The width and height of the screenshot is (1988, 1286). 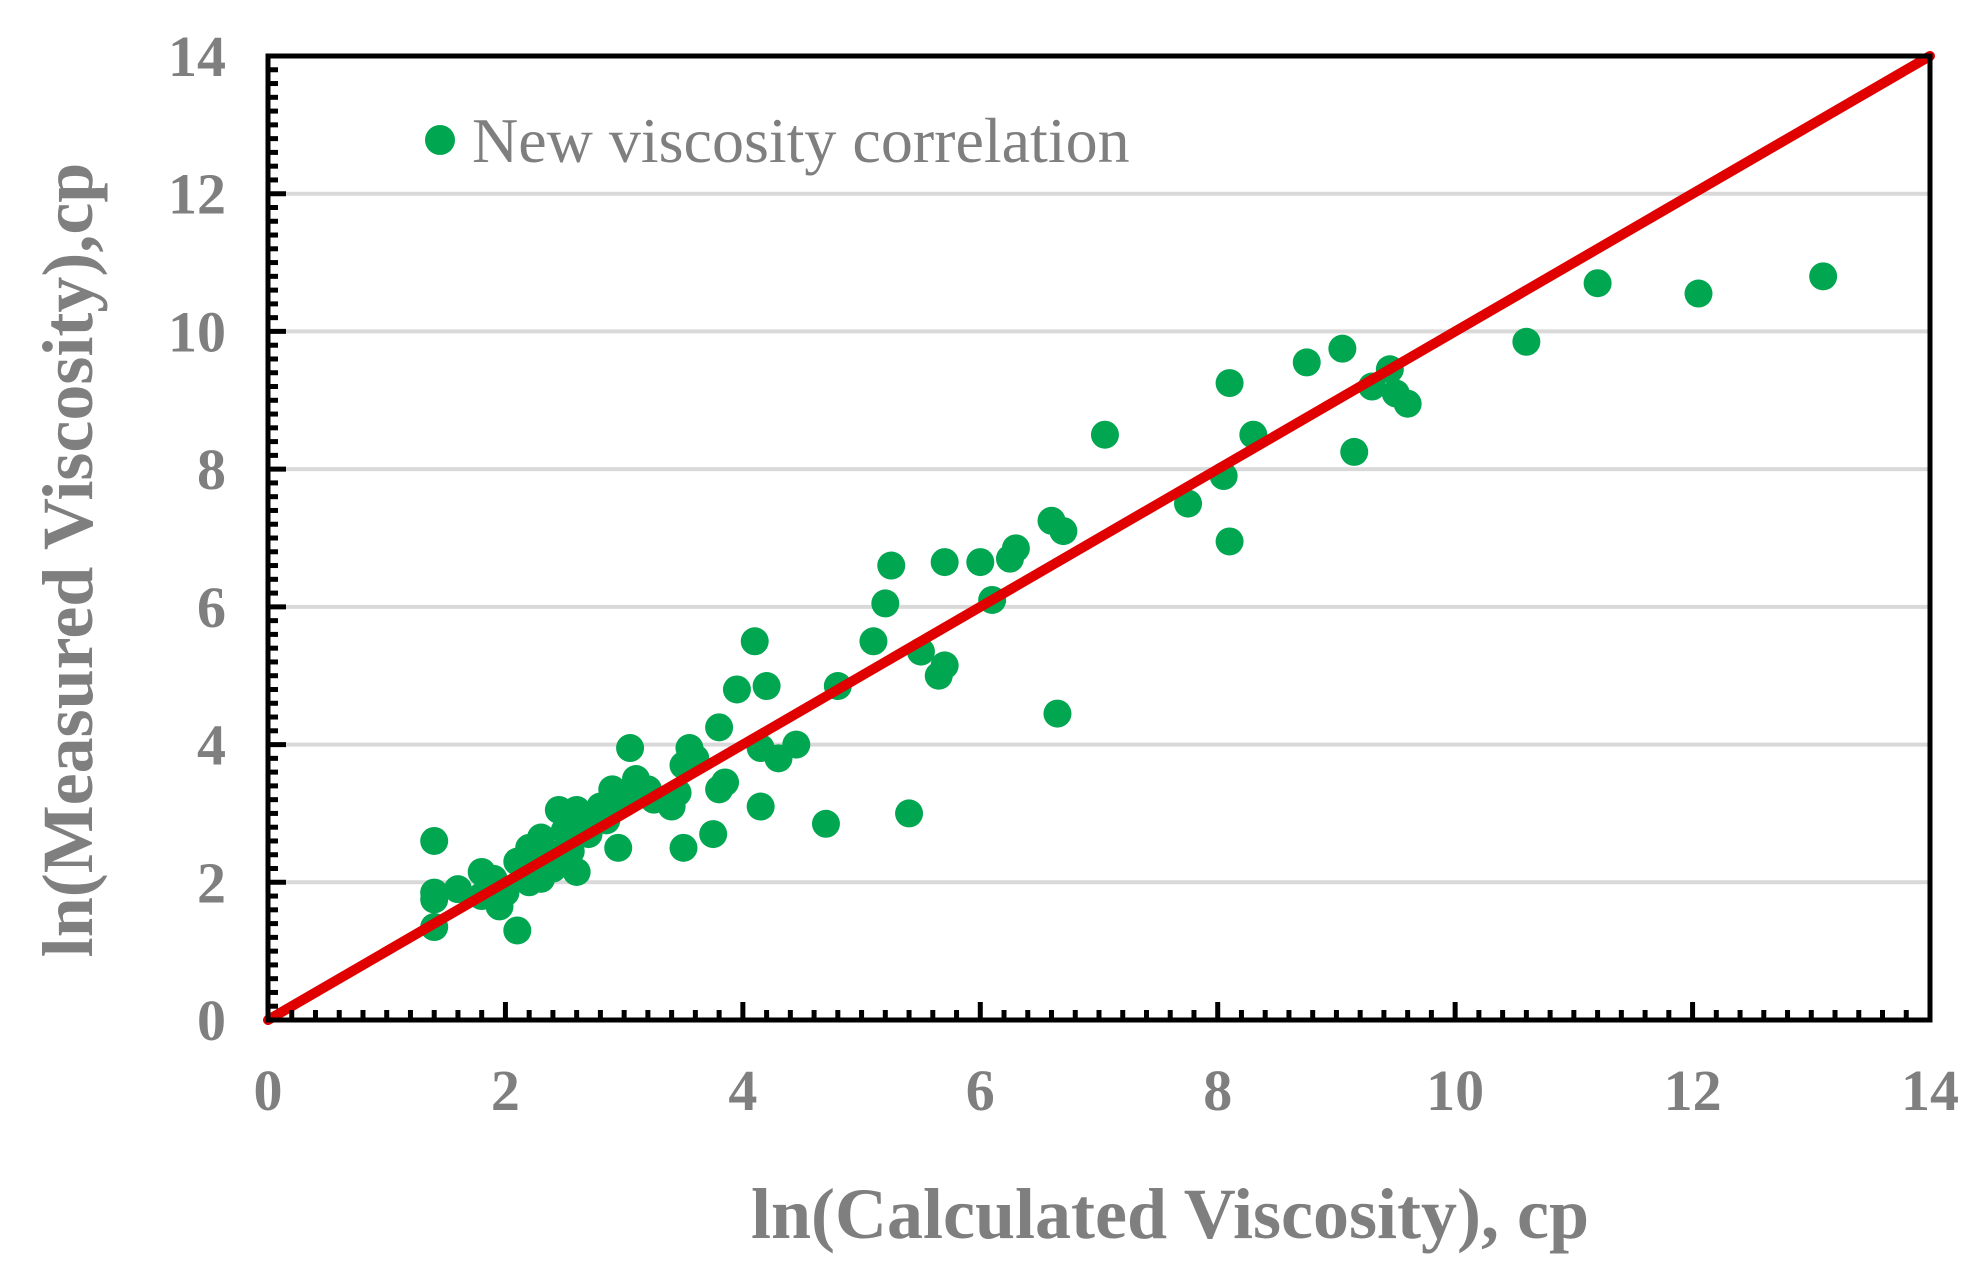 I want to click on x-tick-label: 8, so click(x=1217, y=1090).